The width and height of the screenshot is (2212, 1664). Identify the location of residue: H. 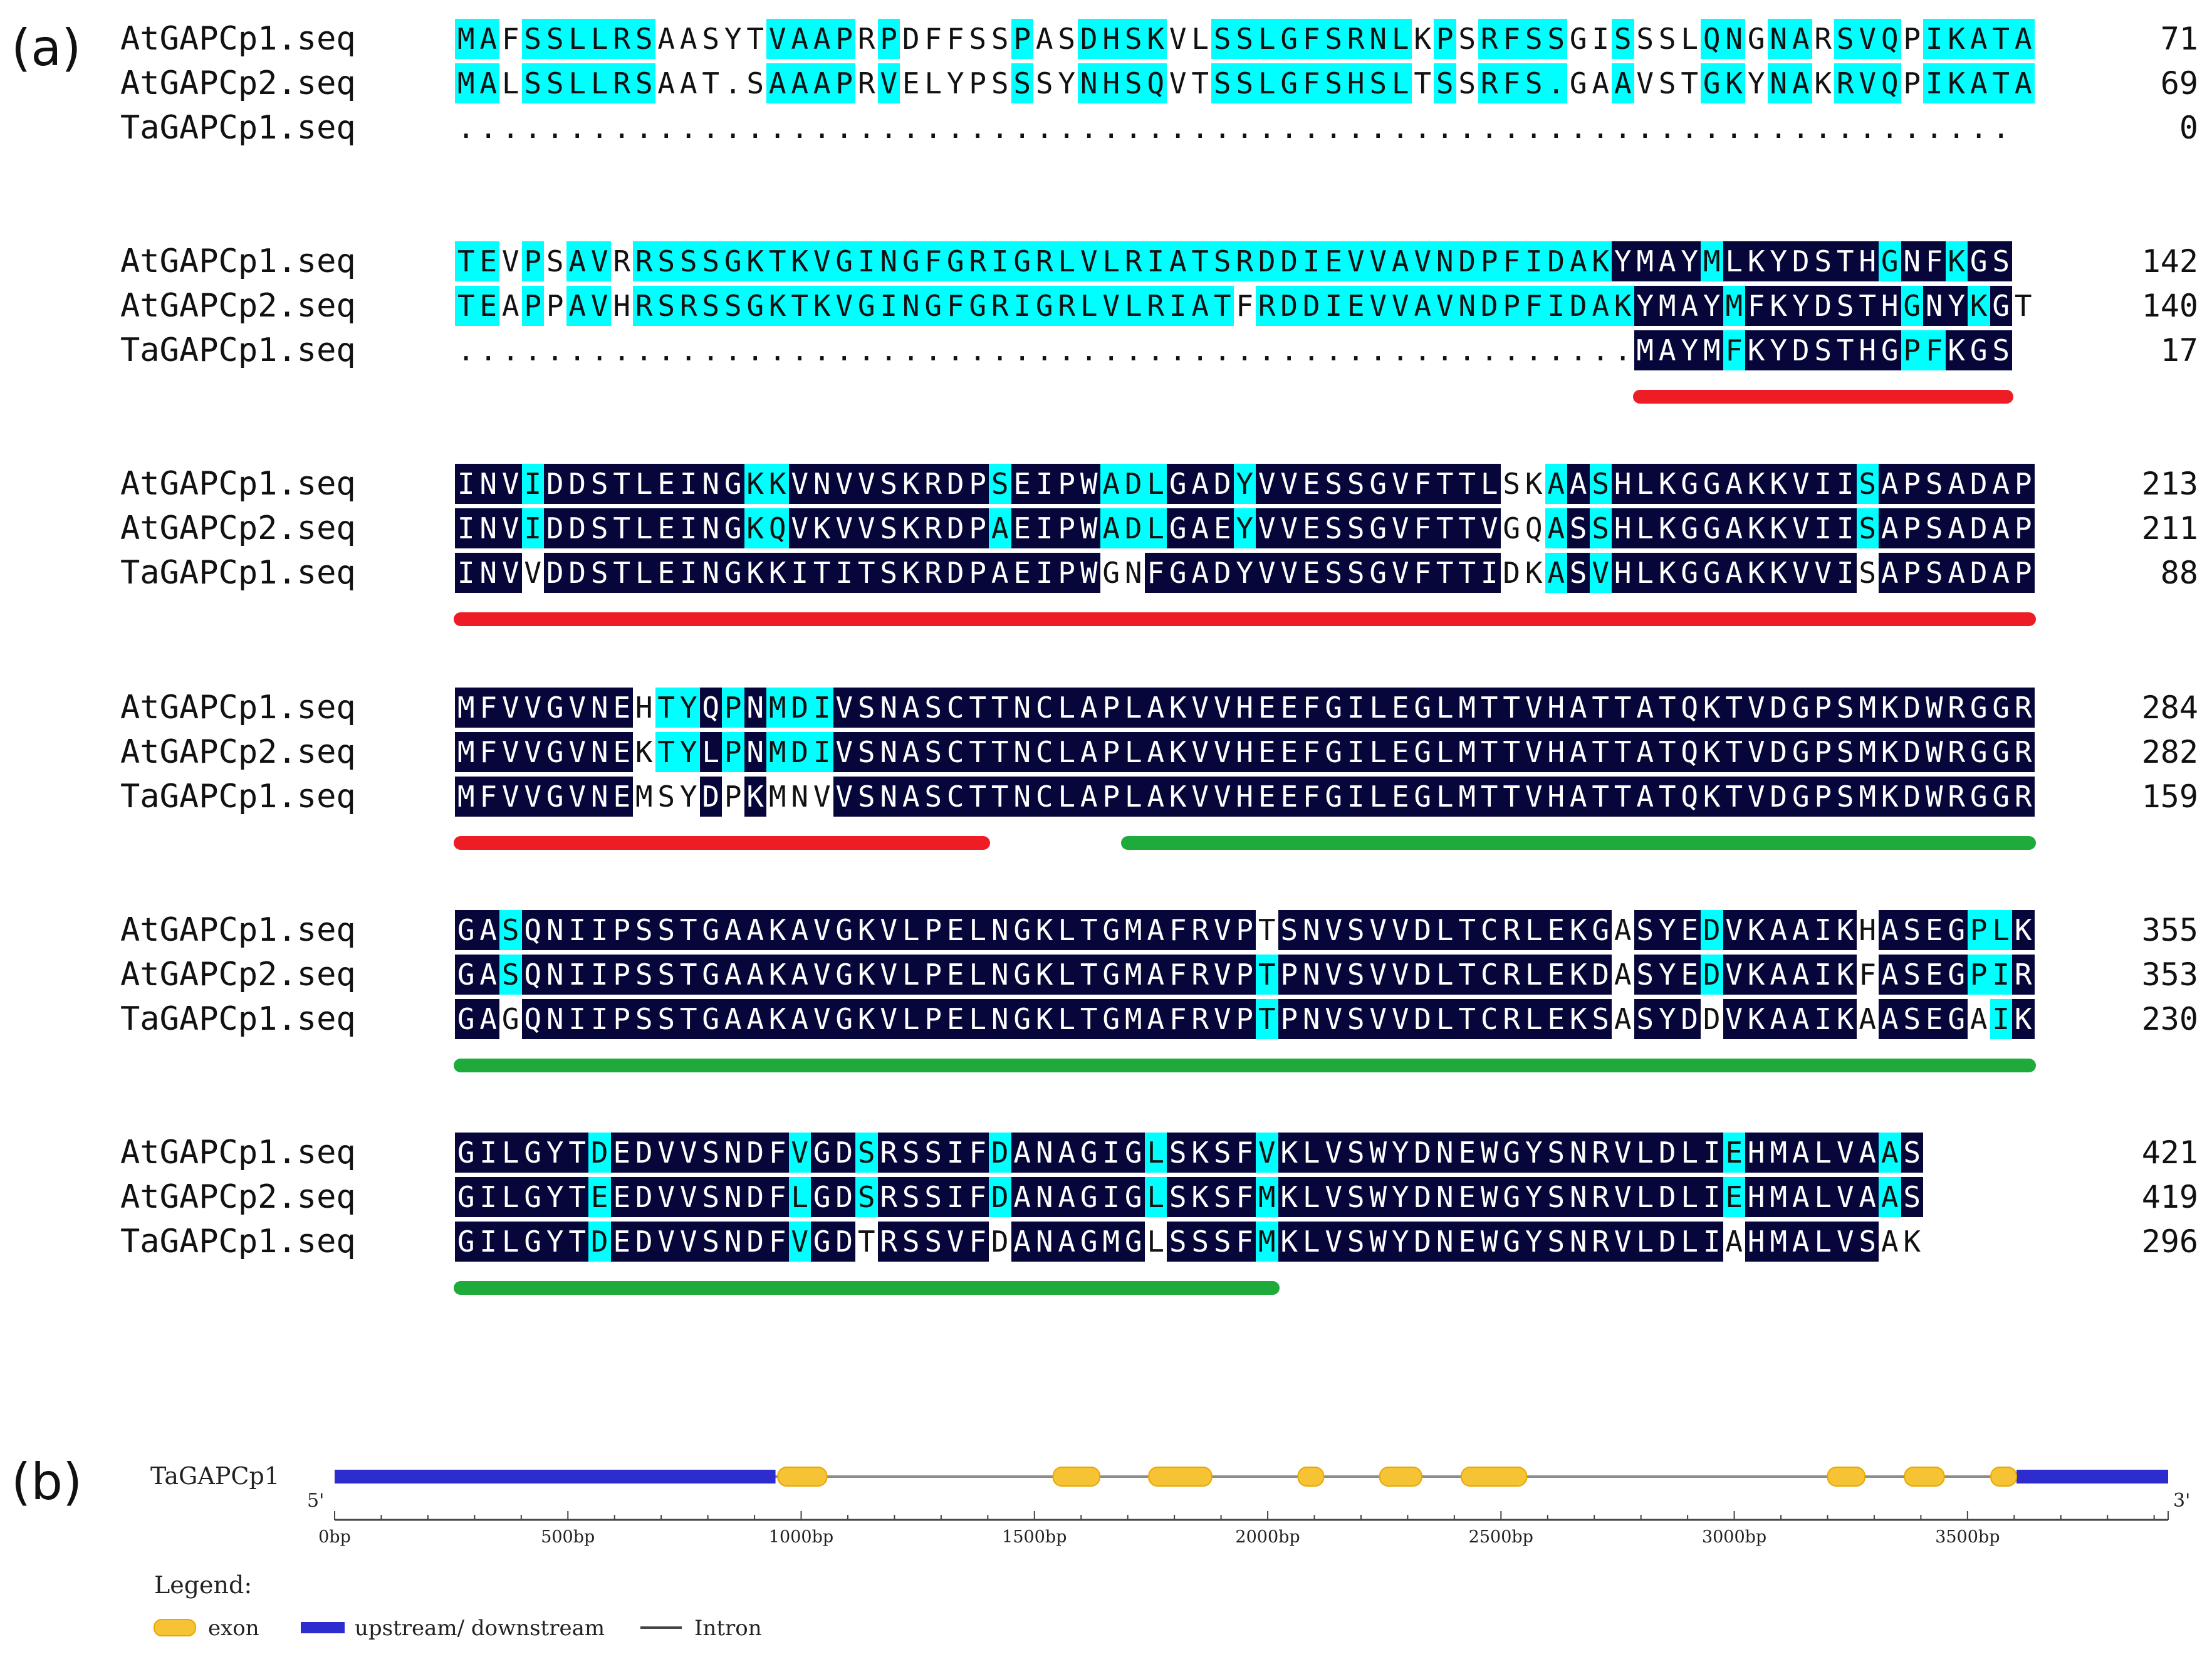
(1623, 484).